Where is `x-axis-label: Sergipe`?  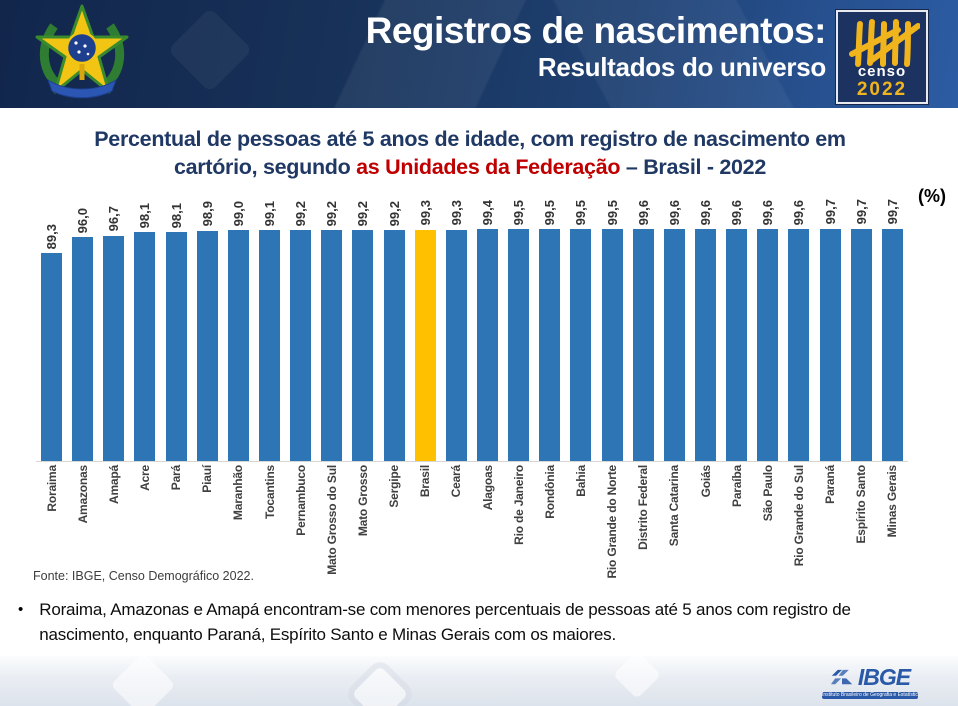
x-axis-label: Sergipe is located at coordinates (394, 486).